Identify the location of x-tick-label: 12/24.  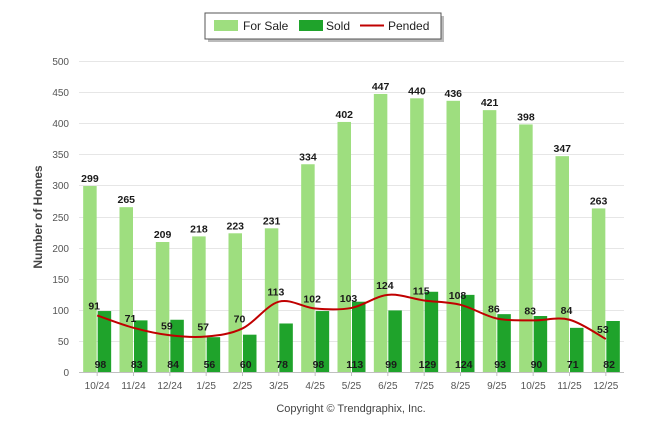
(169, 386).